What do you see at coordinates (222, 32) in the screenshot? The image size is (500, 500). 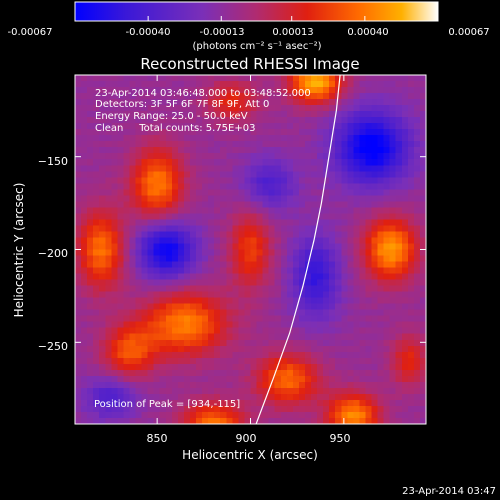 I see `colorbar-tick-label-2: -0.00013` at bounding box center [222, 32].